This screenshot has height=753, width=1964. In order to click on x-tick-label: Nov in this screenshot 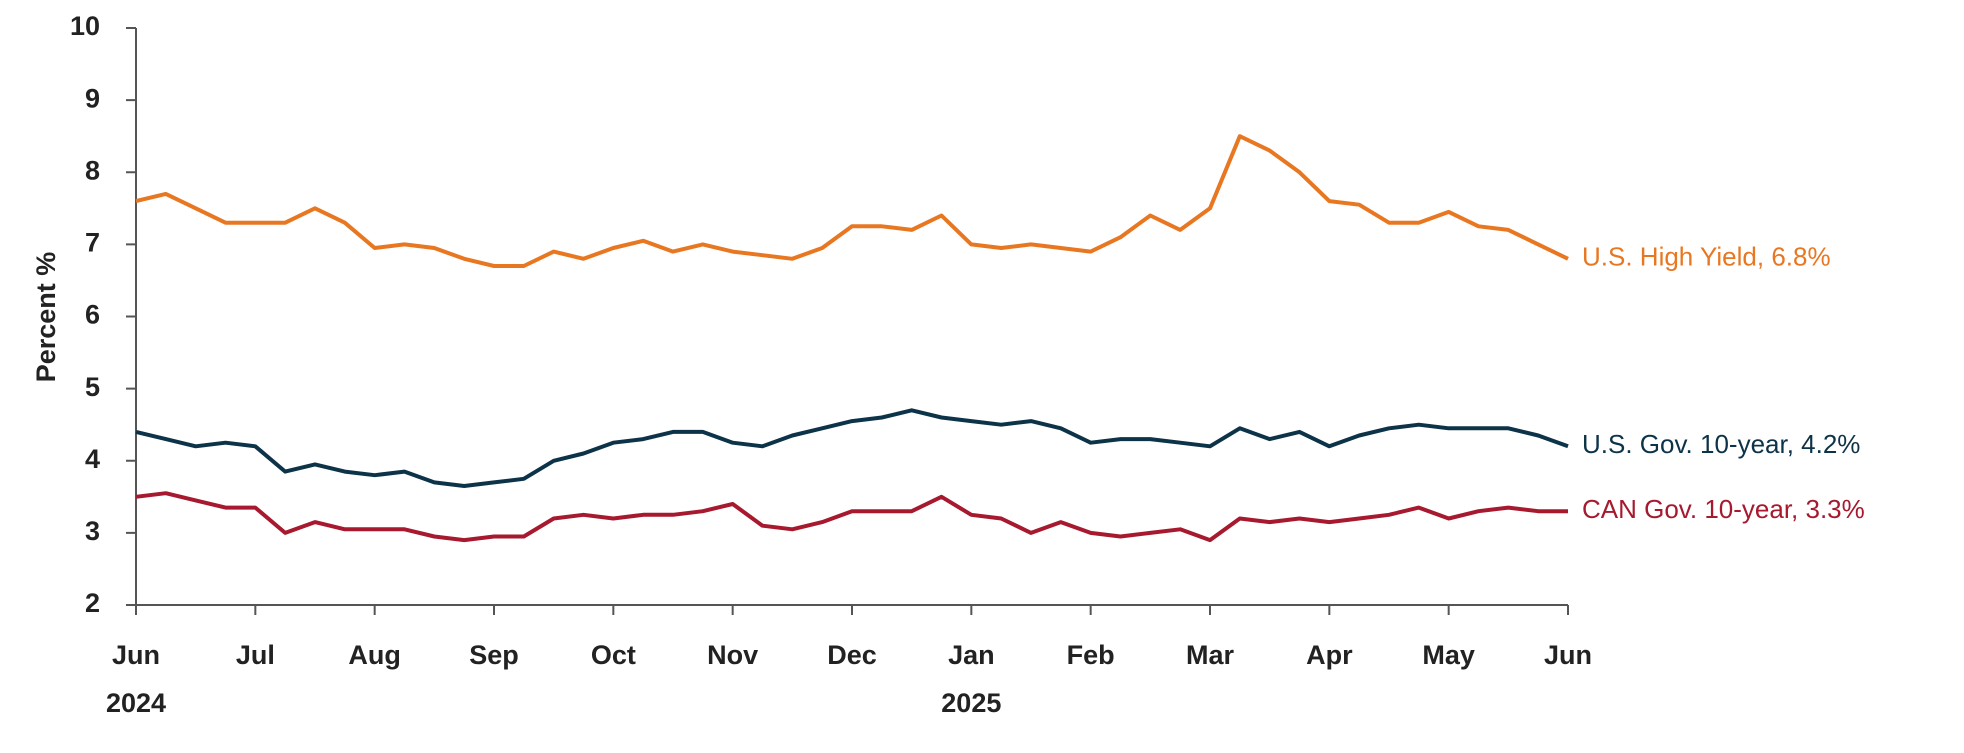, I will do `click(732, 655)`.